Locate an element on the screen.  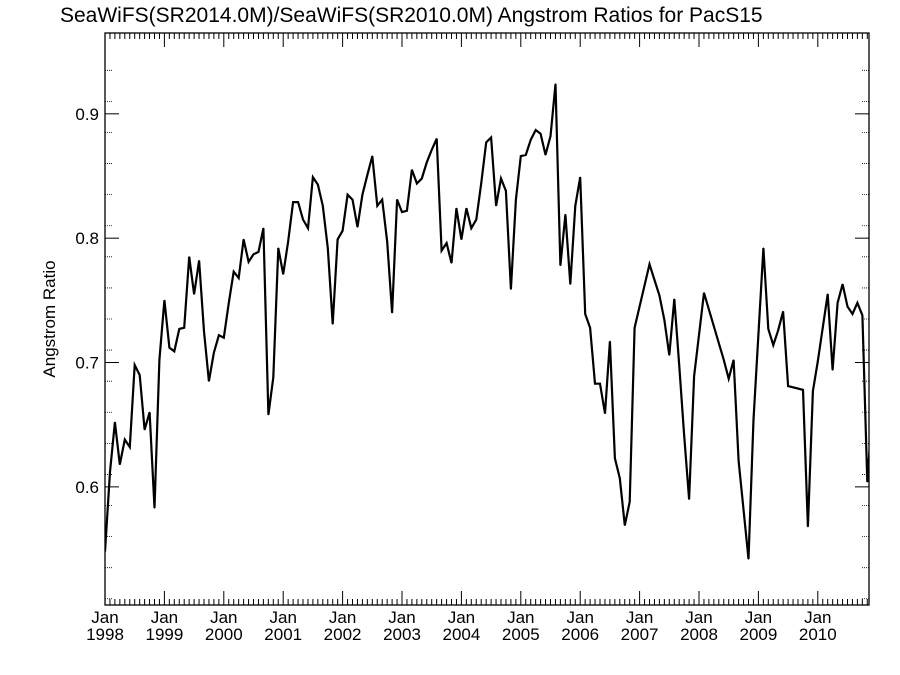
y-tick-label: 0.7 is located at coordinates (87, 363).